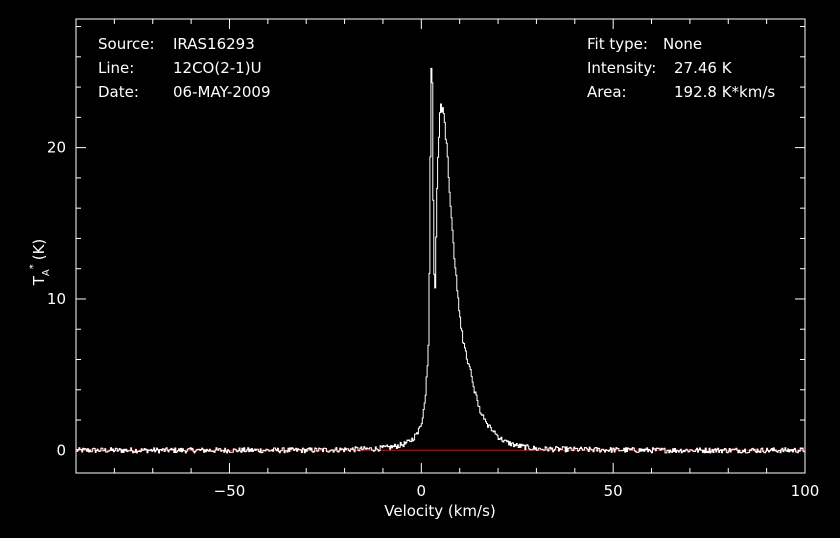  I want to click on fit-type-value: None, so click(683, 44).